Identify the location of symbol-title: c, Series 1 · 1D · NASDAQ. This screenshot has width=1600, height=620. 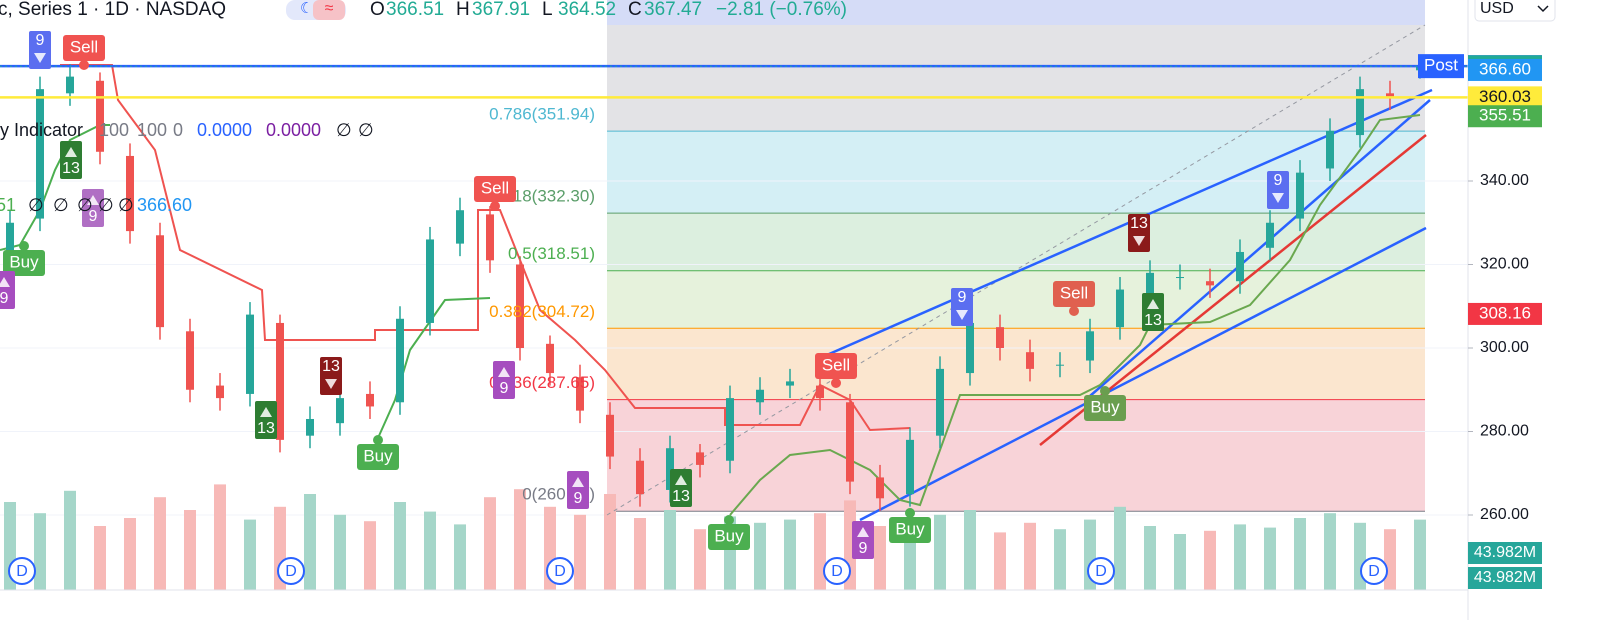
(113, 10).